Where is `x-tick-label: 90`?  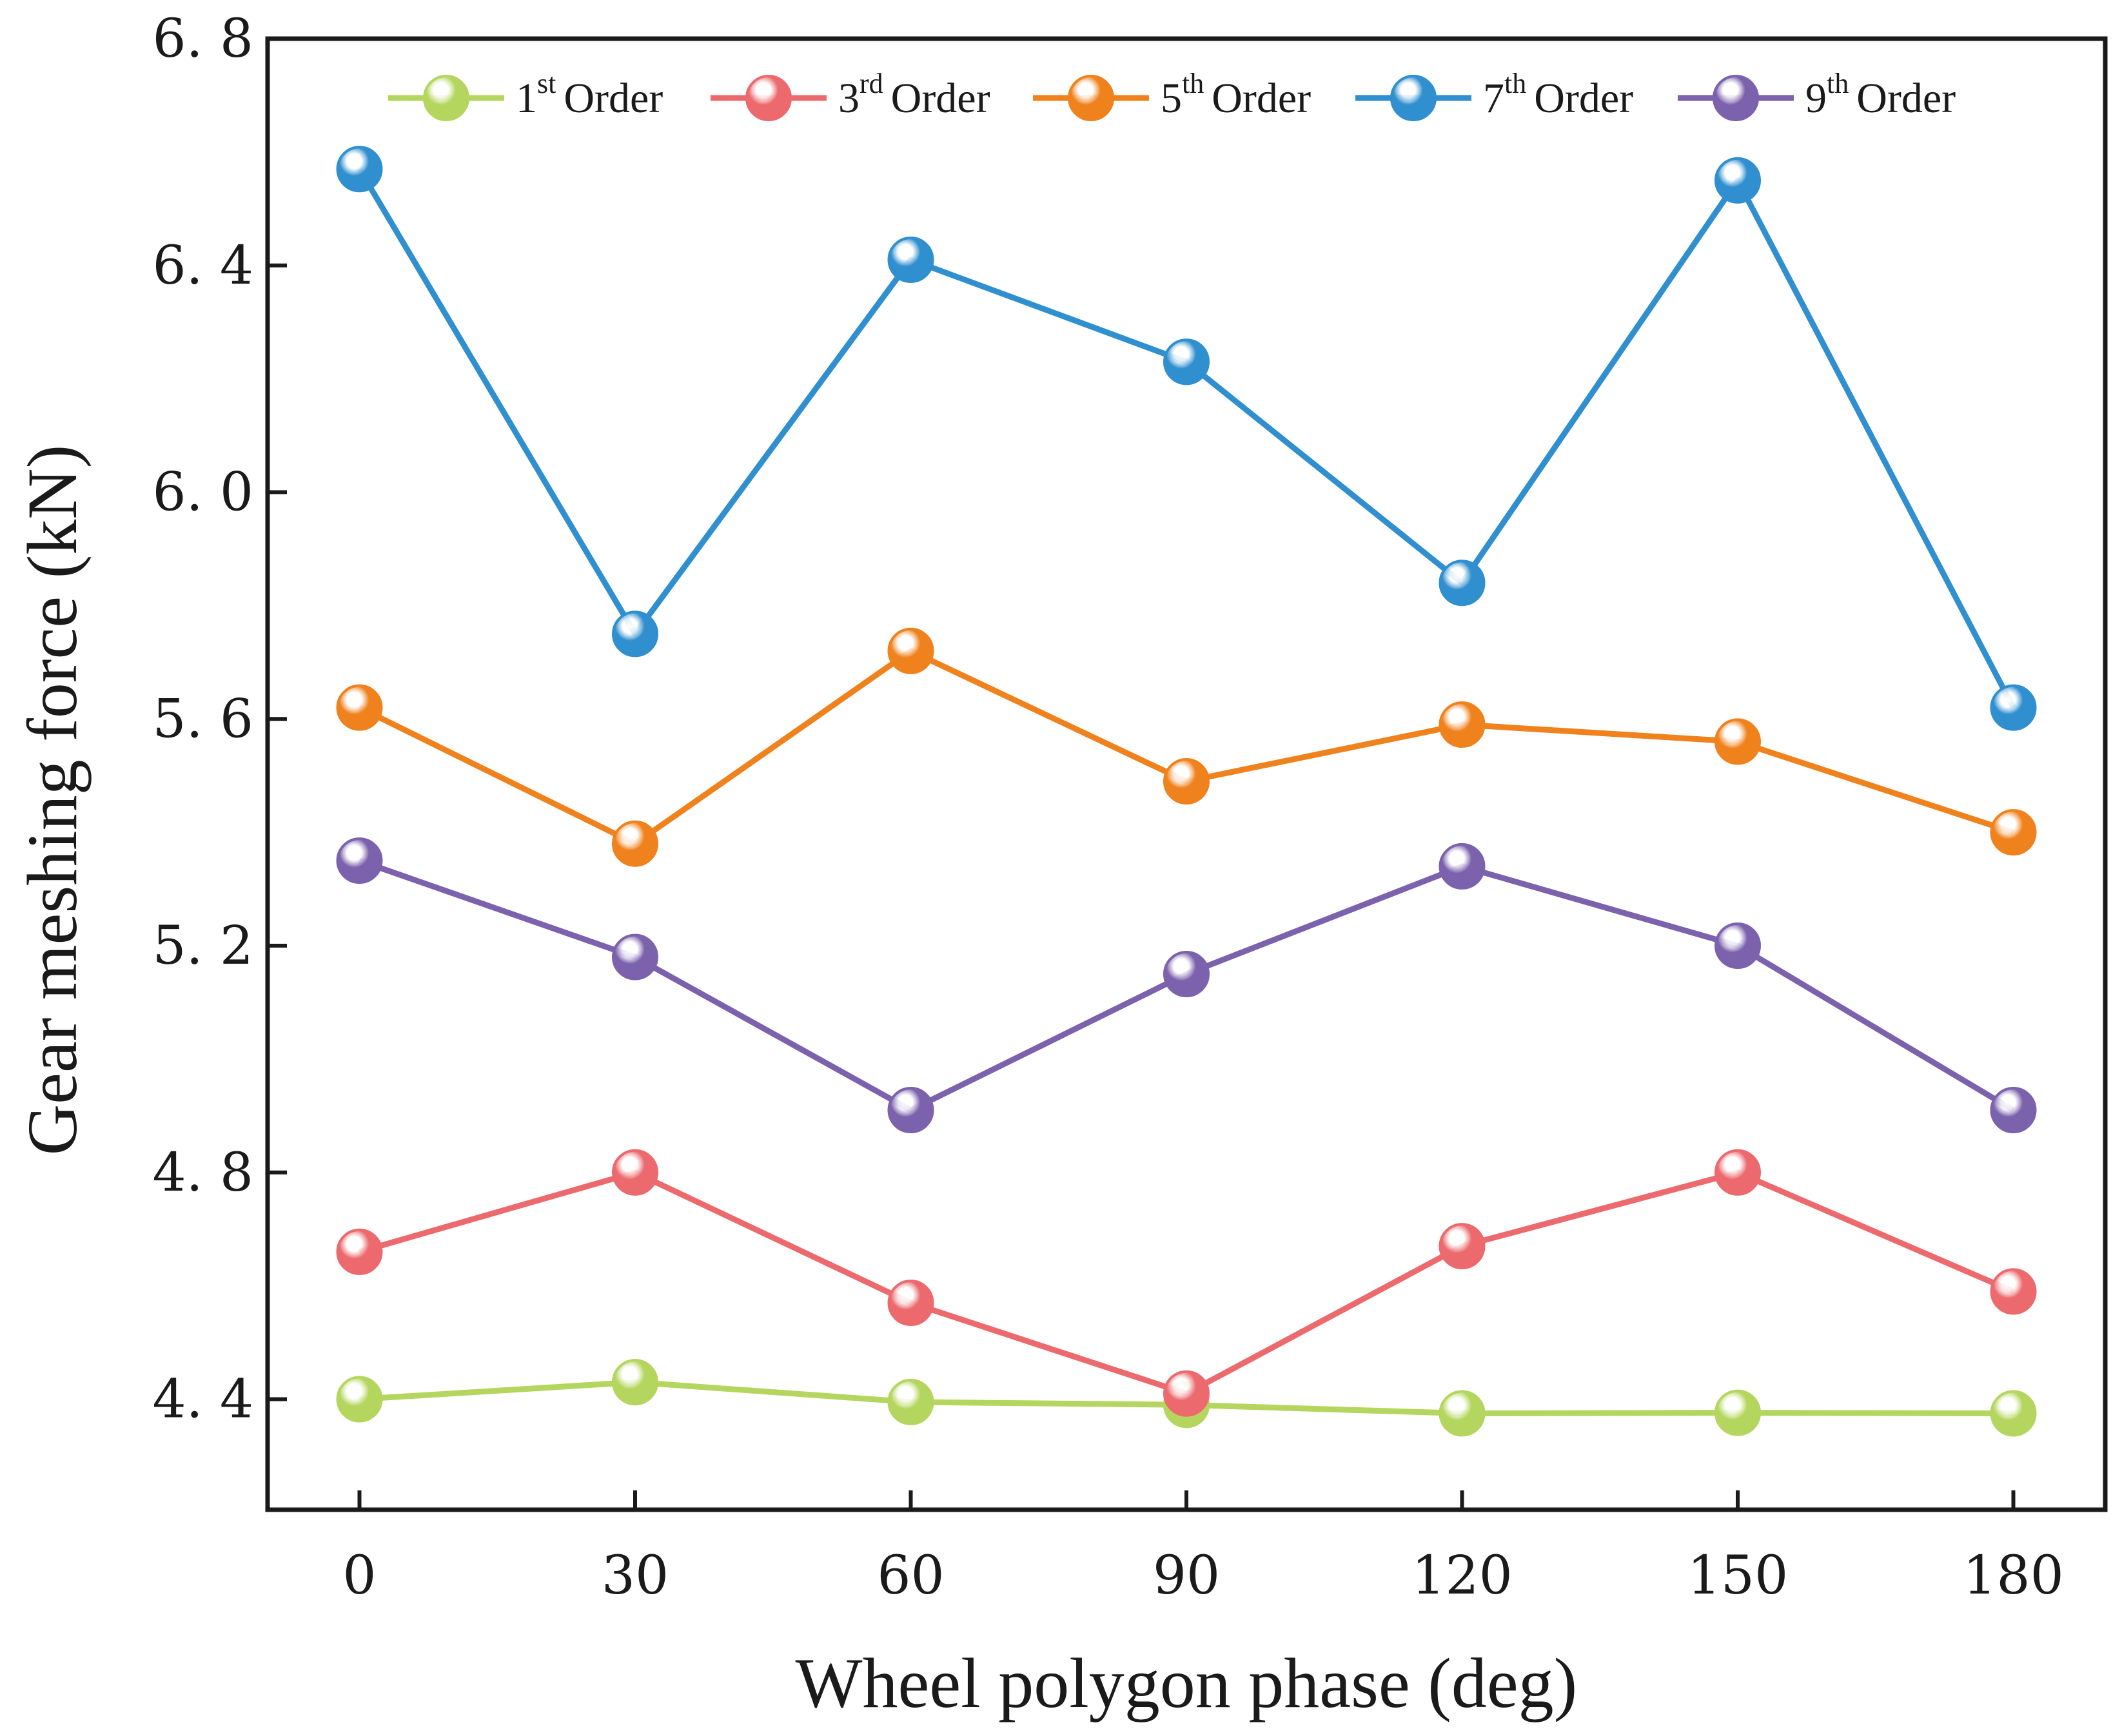 x-tick-label: 90 is located at coordinates (1186, 1576).